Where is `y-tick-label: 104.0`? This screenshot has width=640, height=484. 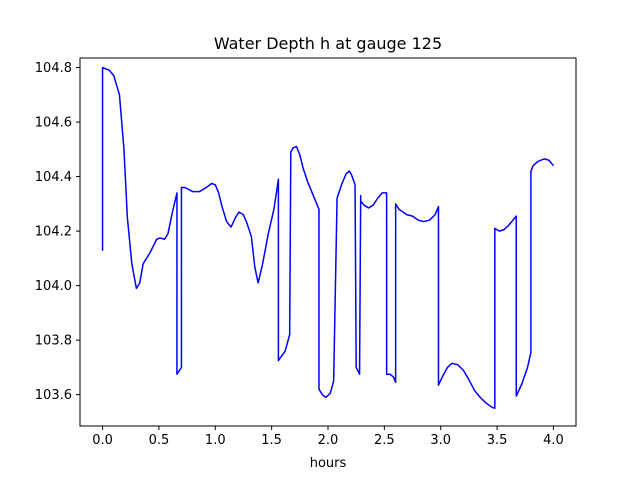 y-tick-label: 104.0 is located at coordinates (53, 286).